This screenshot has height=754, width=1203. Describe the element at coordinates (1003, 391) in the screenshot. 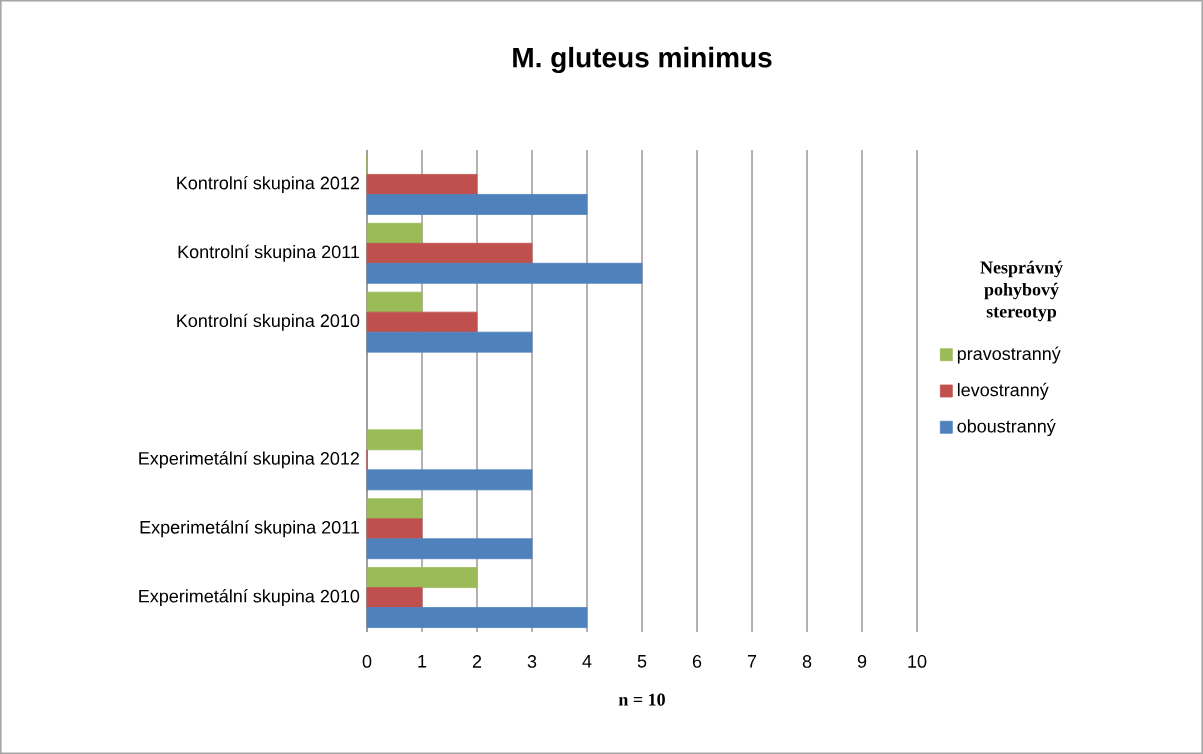

I see `legend-label: levostranný` at that location.